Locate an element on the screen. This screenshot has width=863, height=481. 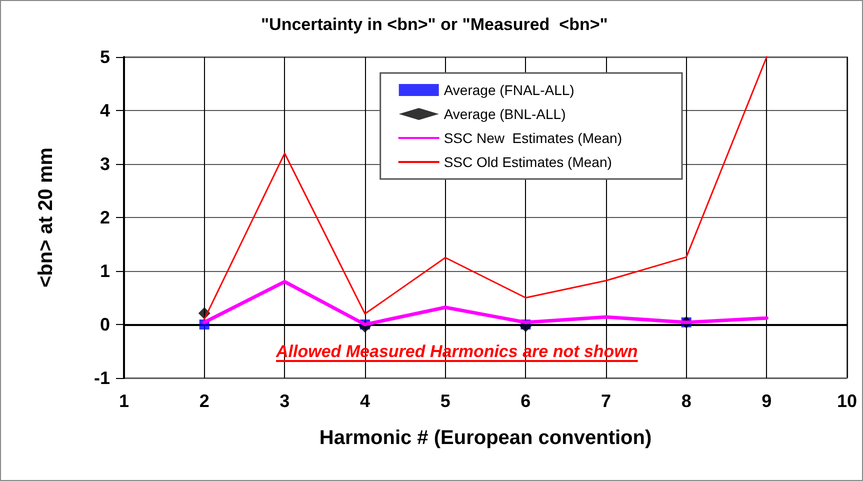
y-tick-label: 5 is located at coordinates (105, 57).